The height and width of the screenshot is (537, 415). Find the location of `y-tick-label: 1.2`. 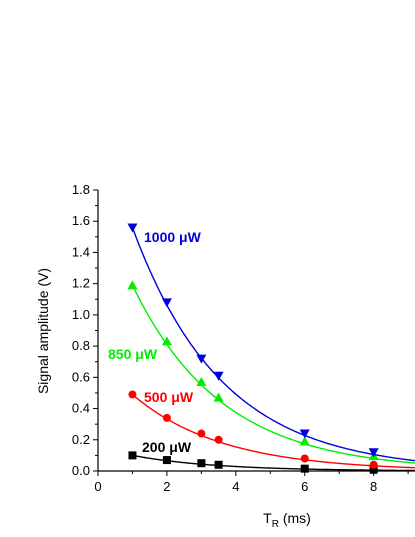

y-tick-label: 1.2 is located at coordinates (81, 283).